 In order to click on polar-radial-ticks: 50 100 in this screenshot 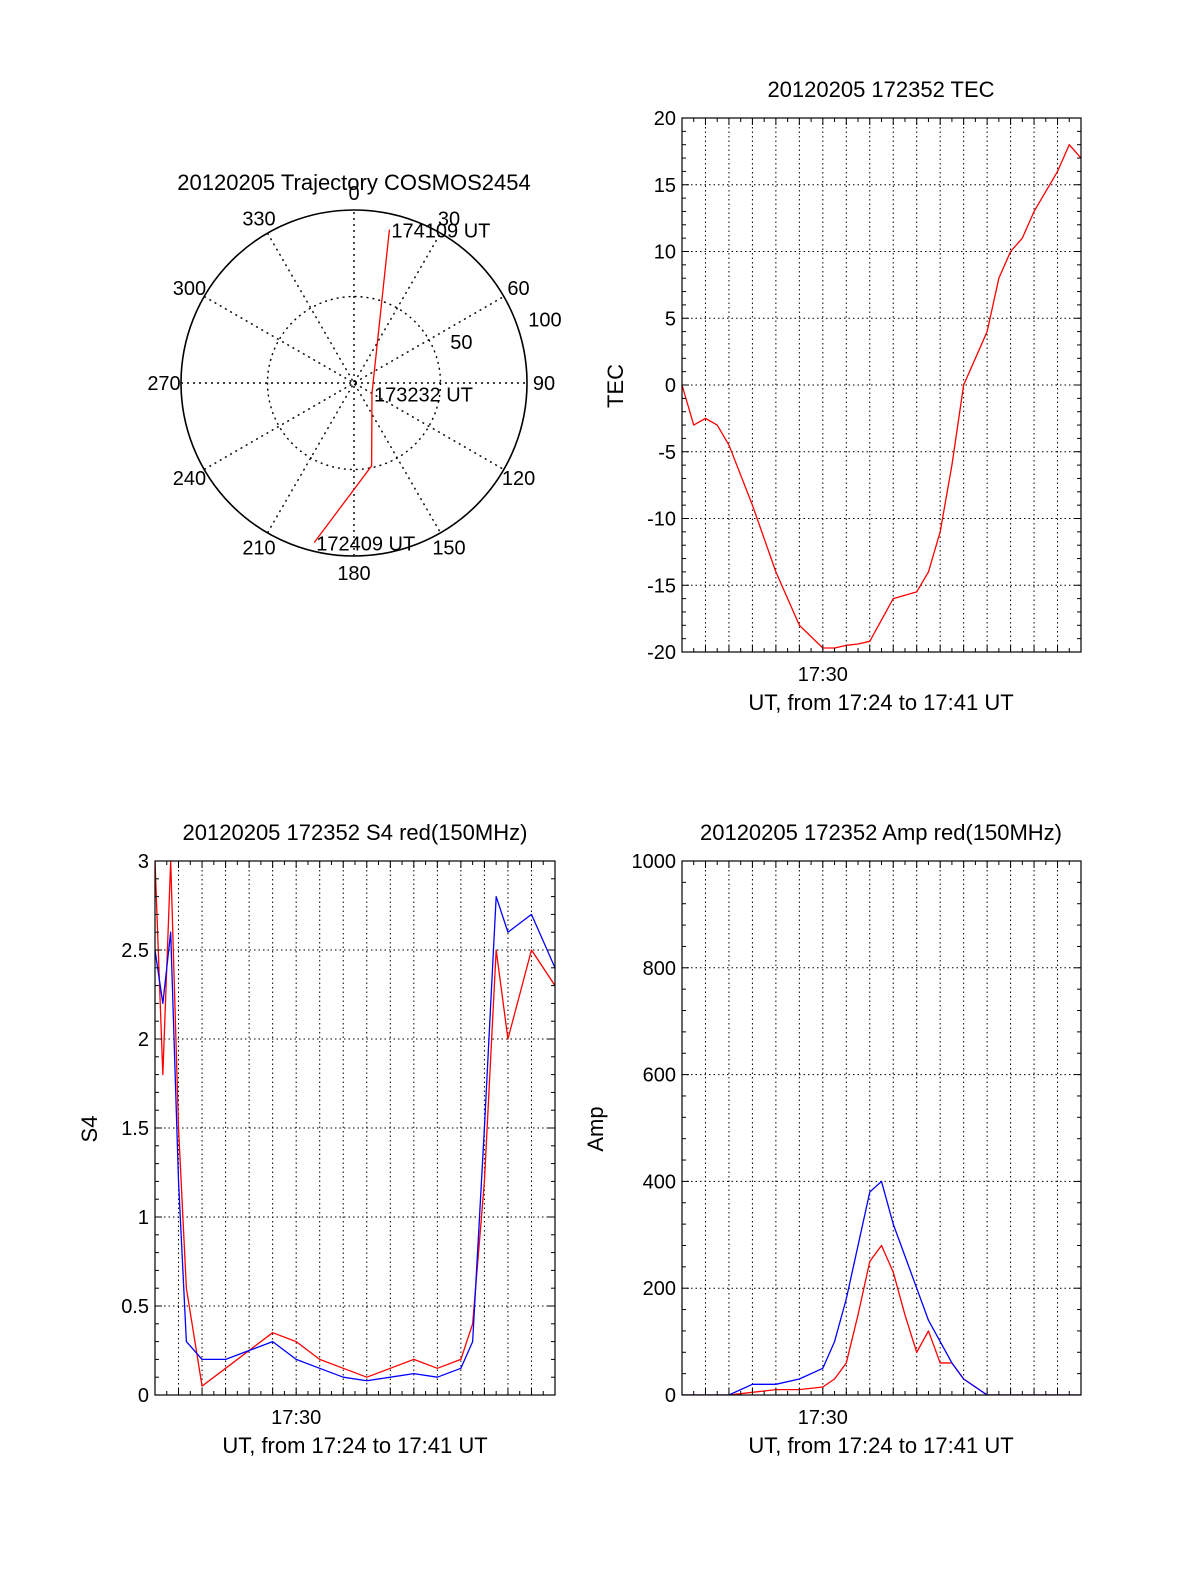, I will do `click(505, 332)`.